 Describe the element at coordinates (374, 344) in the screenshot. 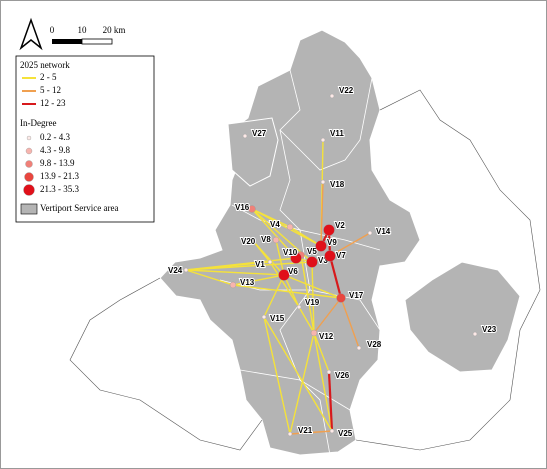

I see `vertiport-label: V28` at that location.